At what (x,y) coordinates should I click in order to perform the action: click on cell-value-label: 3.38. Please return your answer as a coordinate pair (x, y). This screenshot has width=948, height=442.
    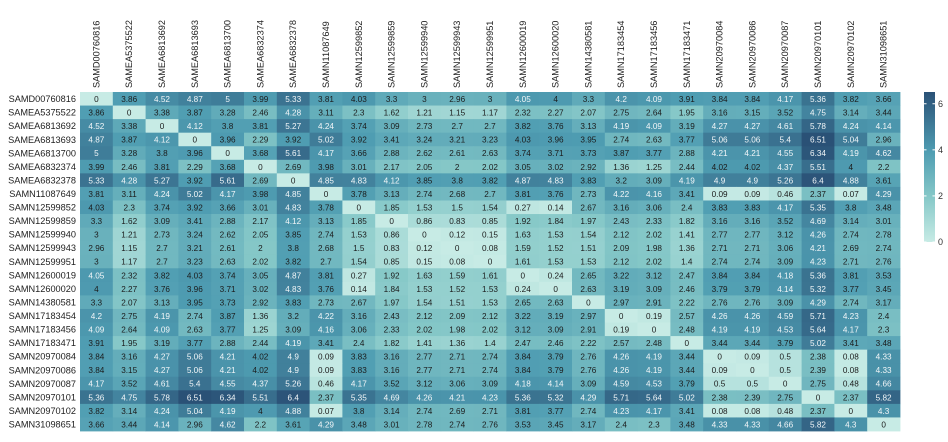
    Looking at the image, I should click on (162, 113).